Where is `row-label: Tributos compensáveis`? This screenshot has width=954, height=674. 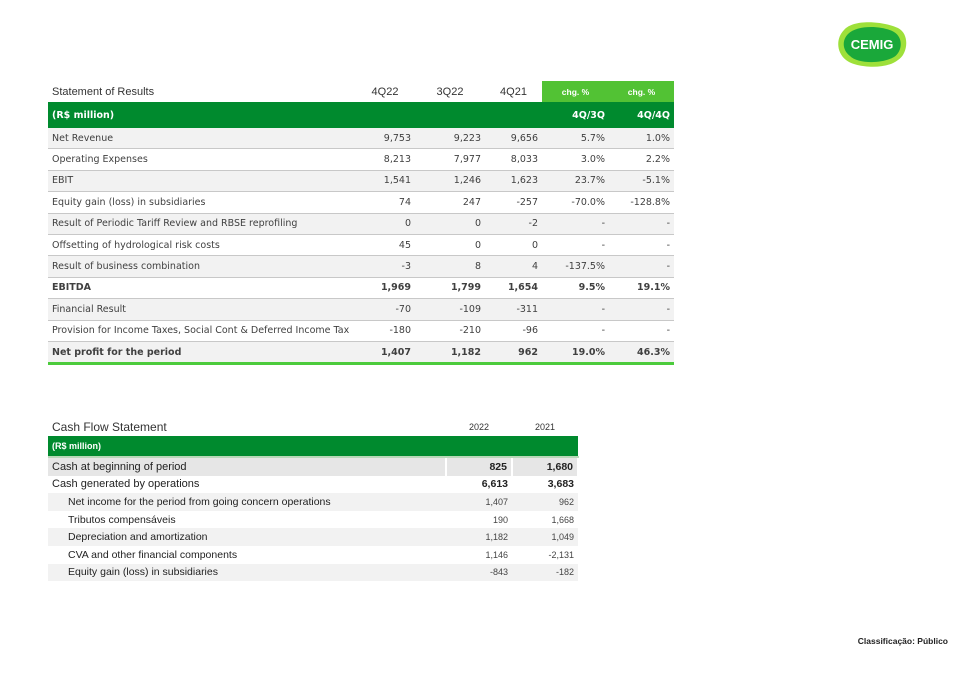
row-label: Tributos compensáveis is located at coordinates (122, 519).